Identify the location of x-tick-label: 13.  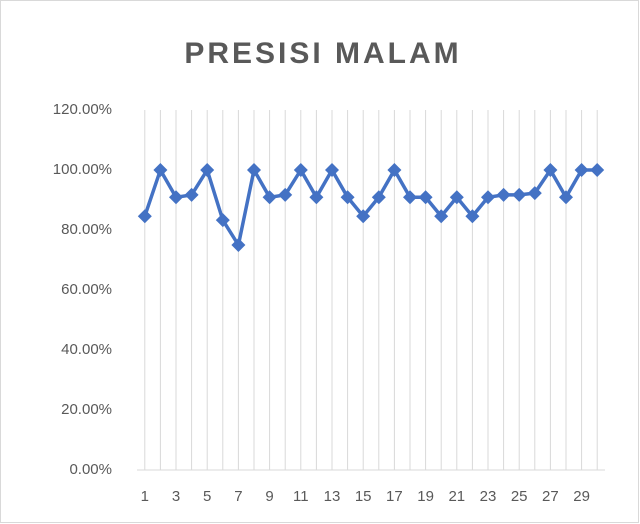
(332, 496).